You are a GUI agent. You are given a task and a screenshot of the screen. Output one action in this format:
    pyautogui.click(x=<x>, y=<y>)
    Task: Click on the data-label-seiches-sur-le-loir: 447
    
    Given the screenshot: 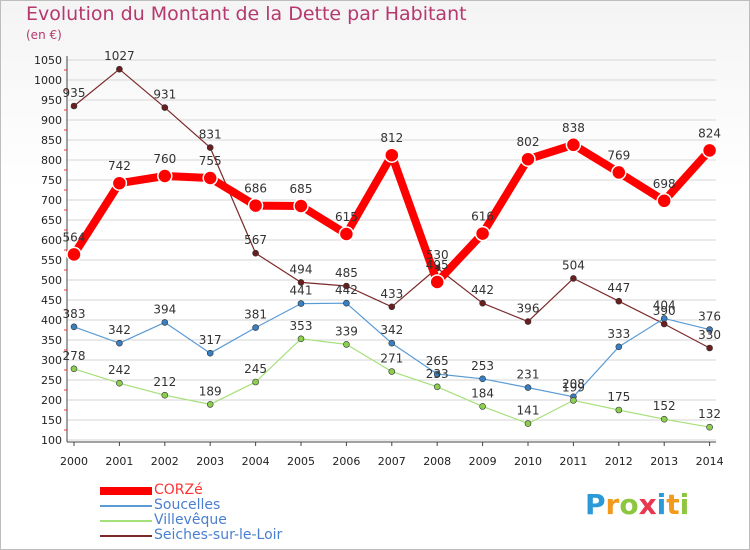 What is the action you would take?
    pyautogui.click(x=618, y=288)
    